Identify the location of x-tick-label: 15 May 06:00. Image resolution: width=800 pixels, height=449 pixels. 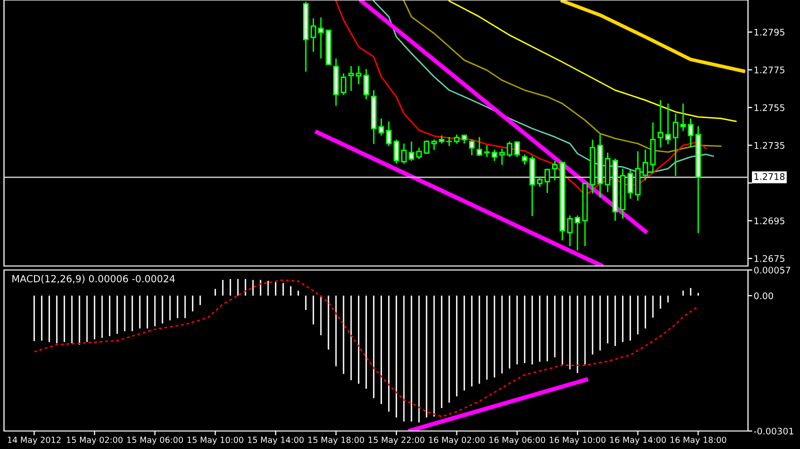
(155, 440).